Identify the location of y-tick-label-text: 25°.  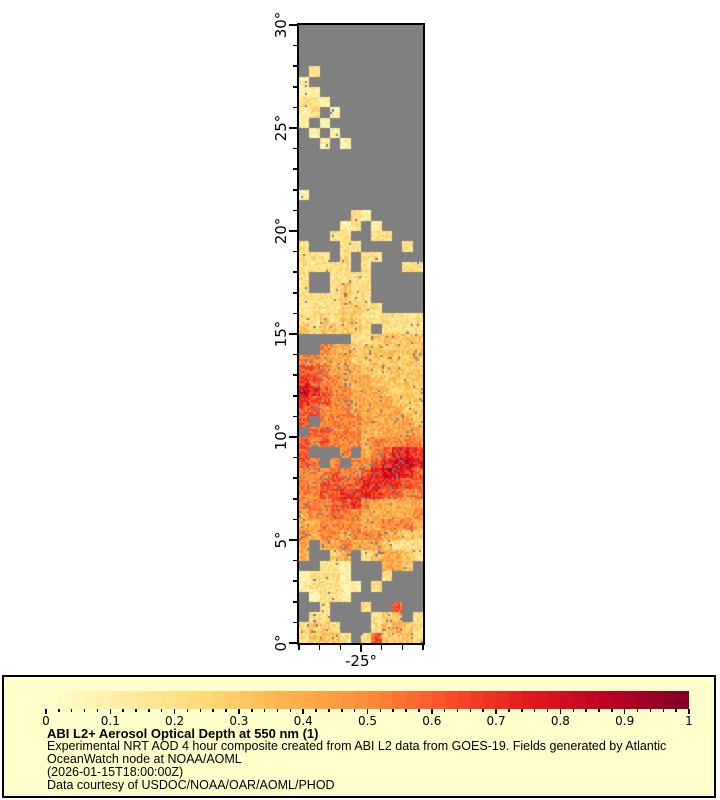
(281, 128).